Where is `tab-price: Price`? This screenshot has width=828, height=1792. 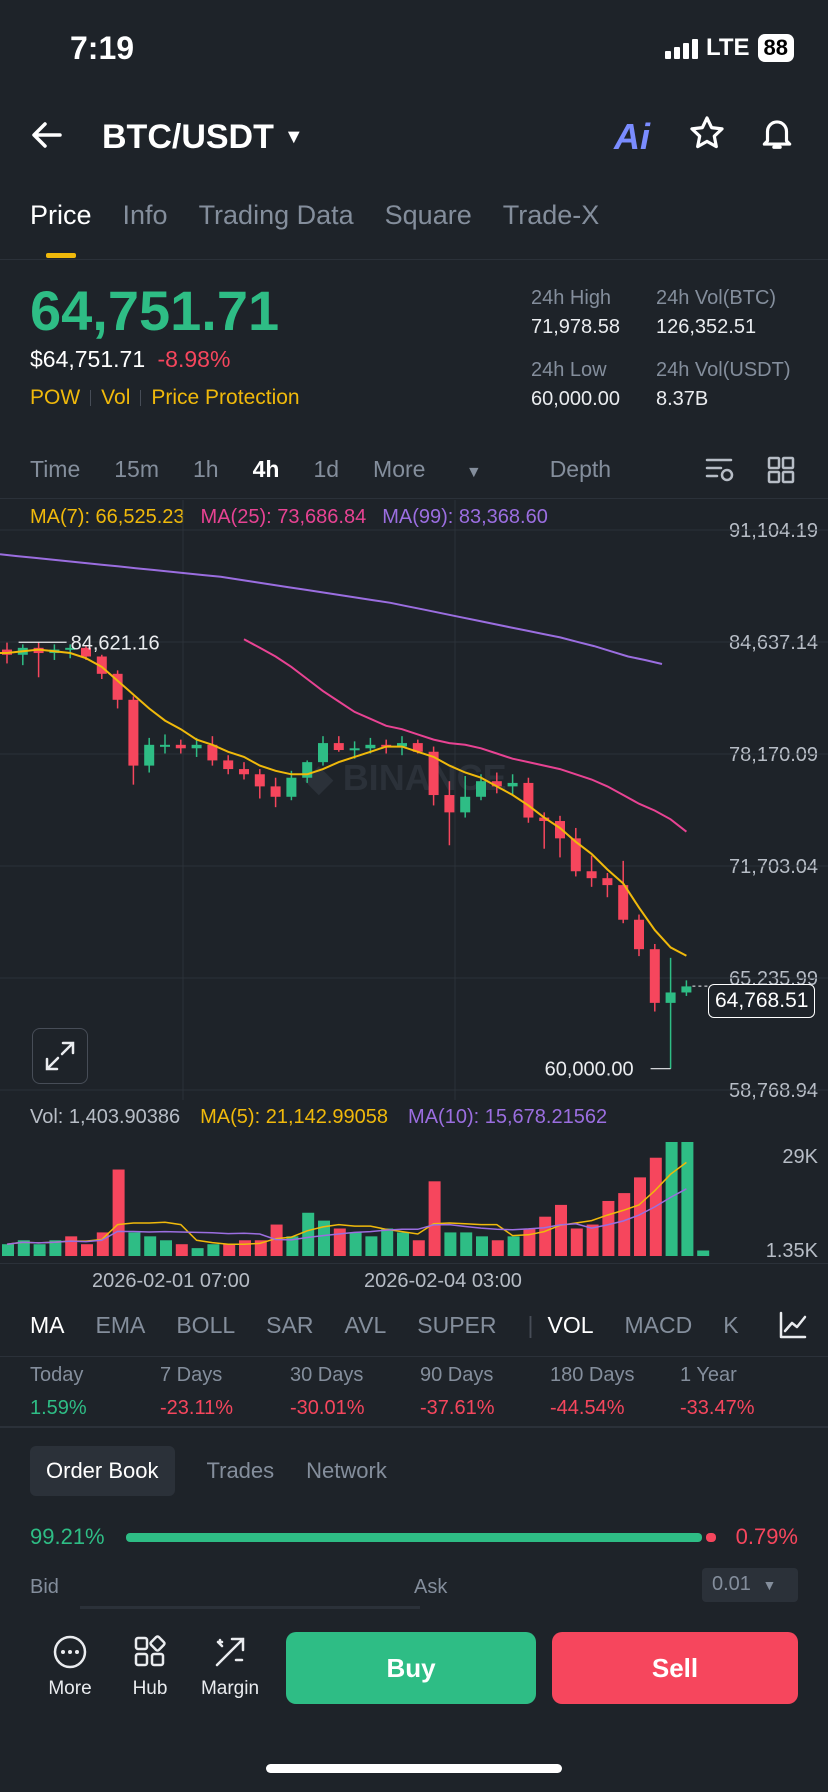
tab-price: Price is located at coordinates (61, 215).